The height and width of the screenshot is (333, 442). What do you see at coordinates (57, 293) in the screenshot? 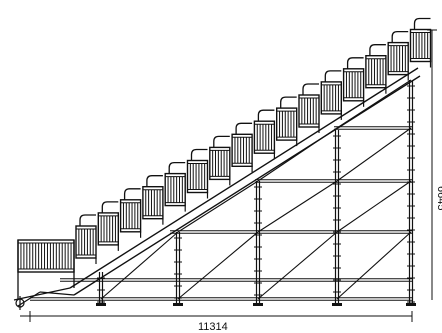
I see `stringer-base-edge` at bounding box center [57, 293].